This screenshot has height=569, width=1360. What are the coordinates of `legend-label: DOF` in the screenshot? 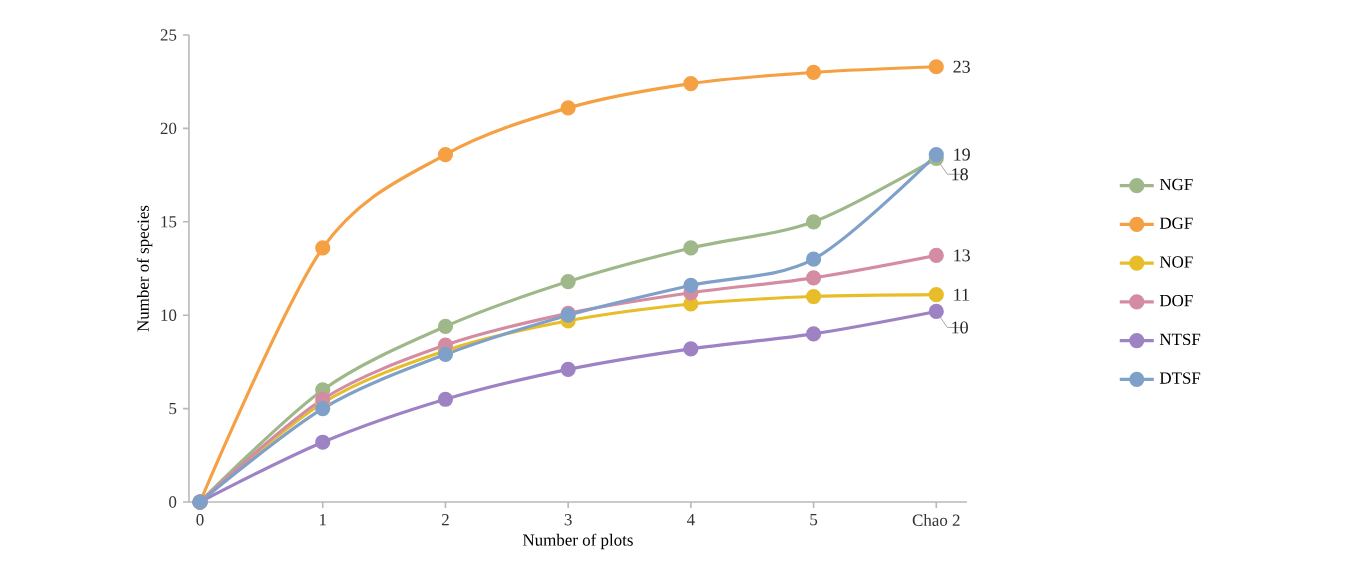 It's located at (1176, 300).